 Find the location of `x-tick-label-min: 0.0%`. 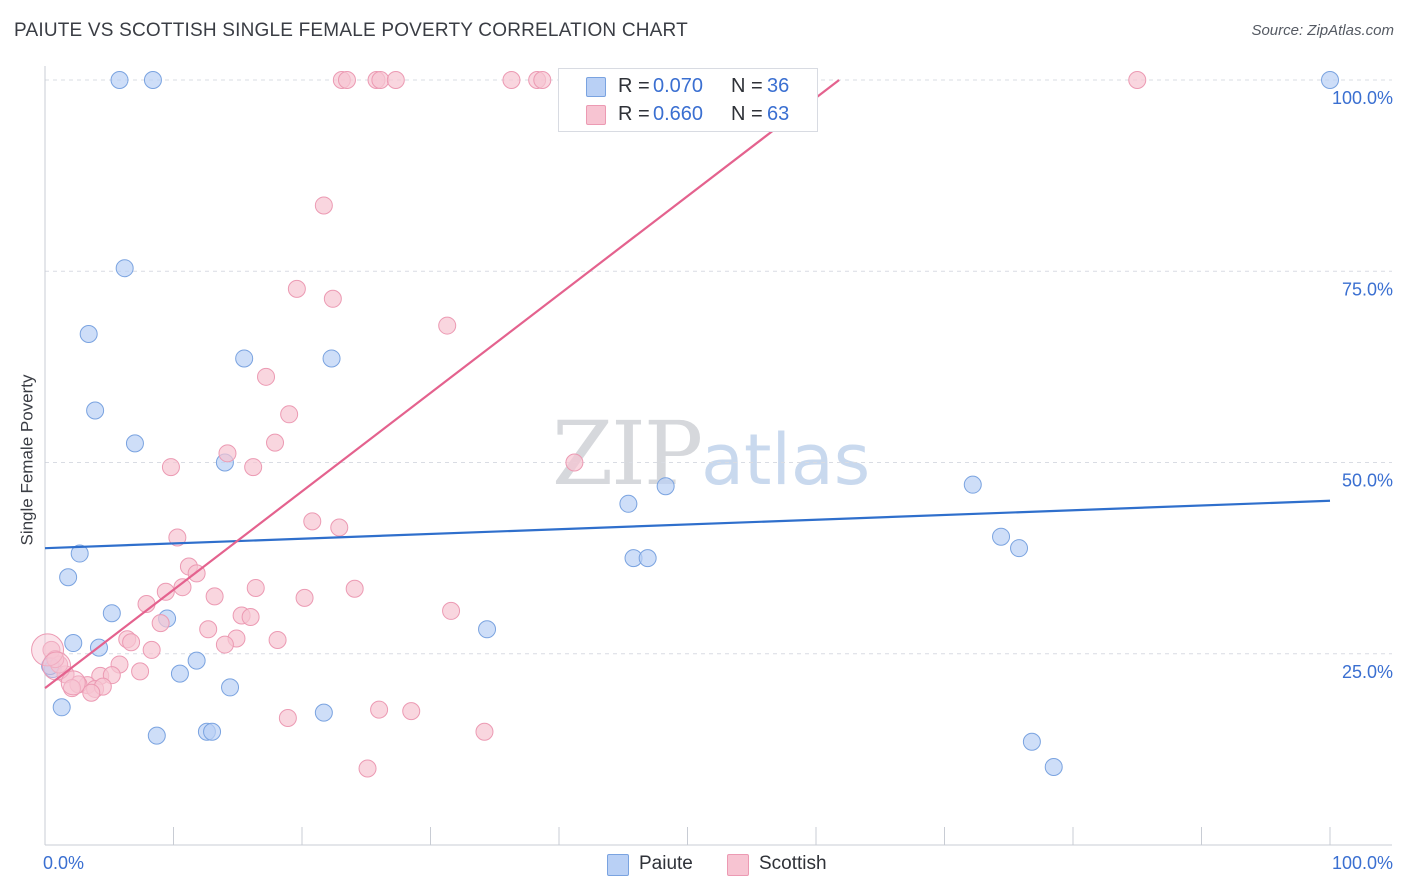

x-tick-label-min: 0.0% is located at coordinates (63, 863).